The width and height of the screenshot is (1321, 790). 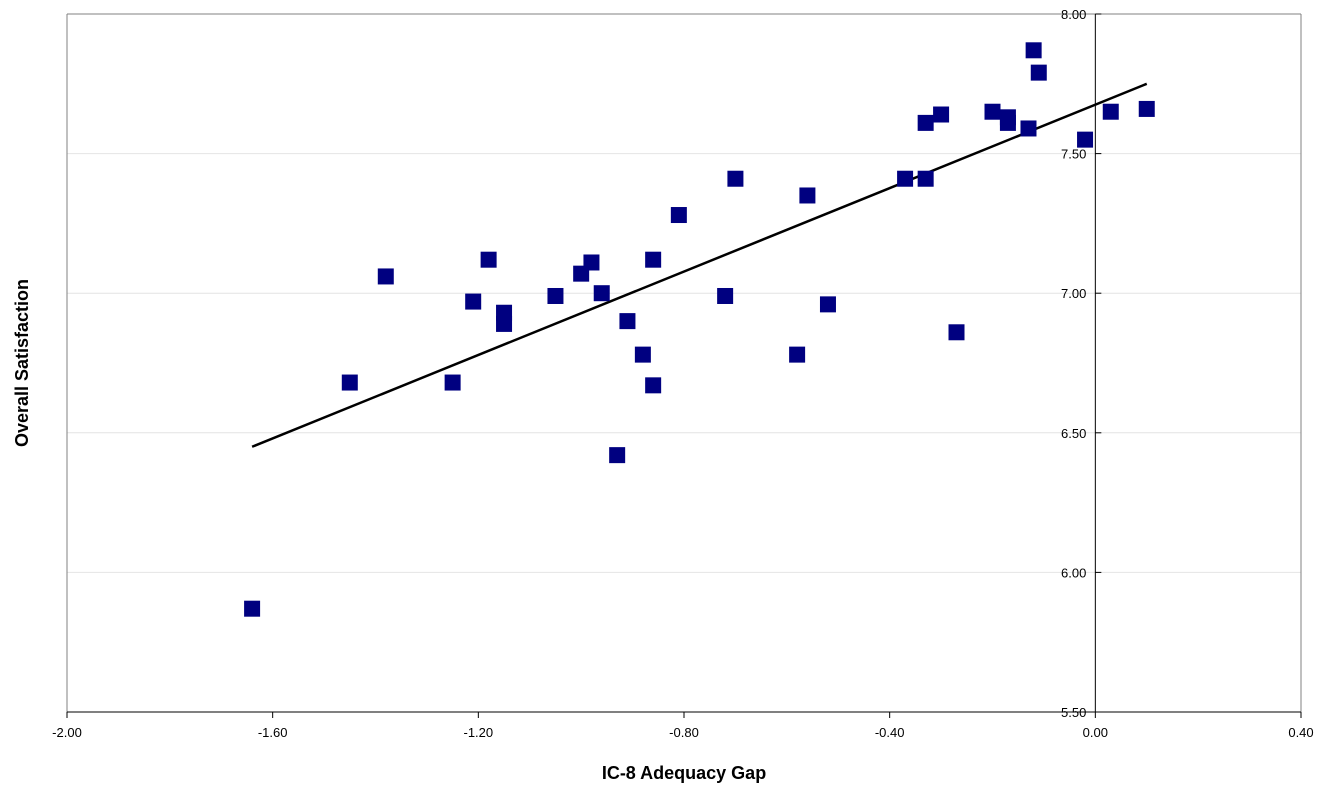 What do you see at coordinates (684, 732) in the screenshot?
I see `x-tick-label: -0.80` at bounding box center [684, 732].